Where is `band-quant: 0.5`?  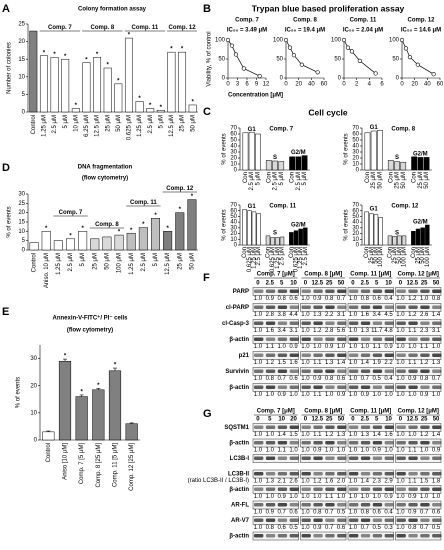 band-quant: 0.5 is located at coordinates (377, 528).